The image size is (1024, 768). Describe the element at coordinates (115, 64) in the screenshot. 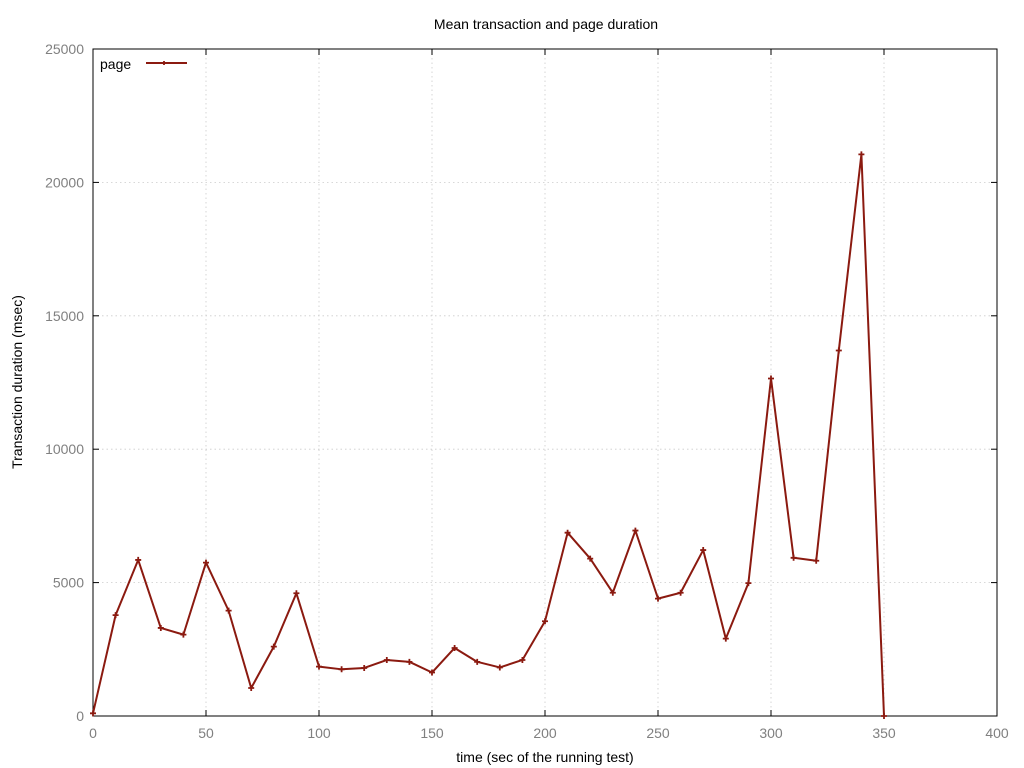

I see `legend-label-page: page` at that location.